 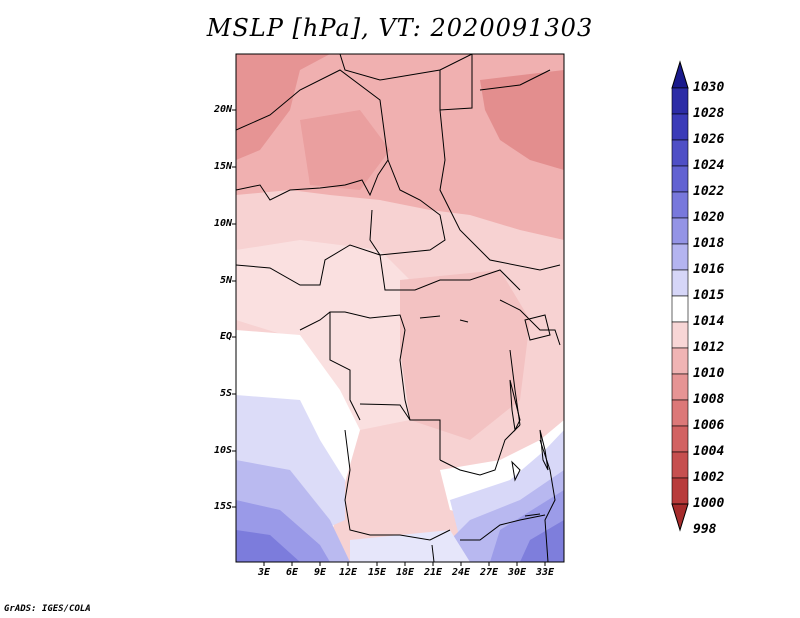 I want to click on border-libya-algeria, so click(x=406, y=67).